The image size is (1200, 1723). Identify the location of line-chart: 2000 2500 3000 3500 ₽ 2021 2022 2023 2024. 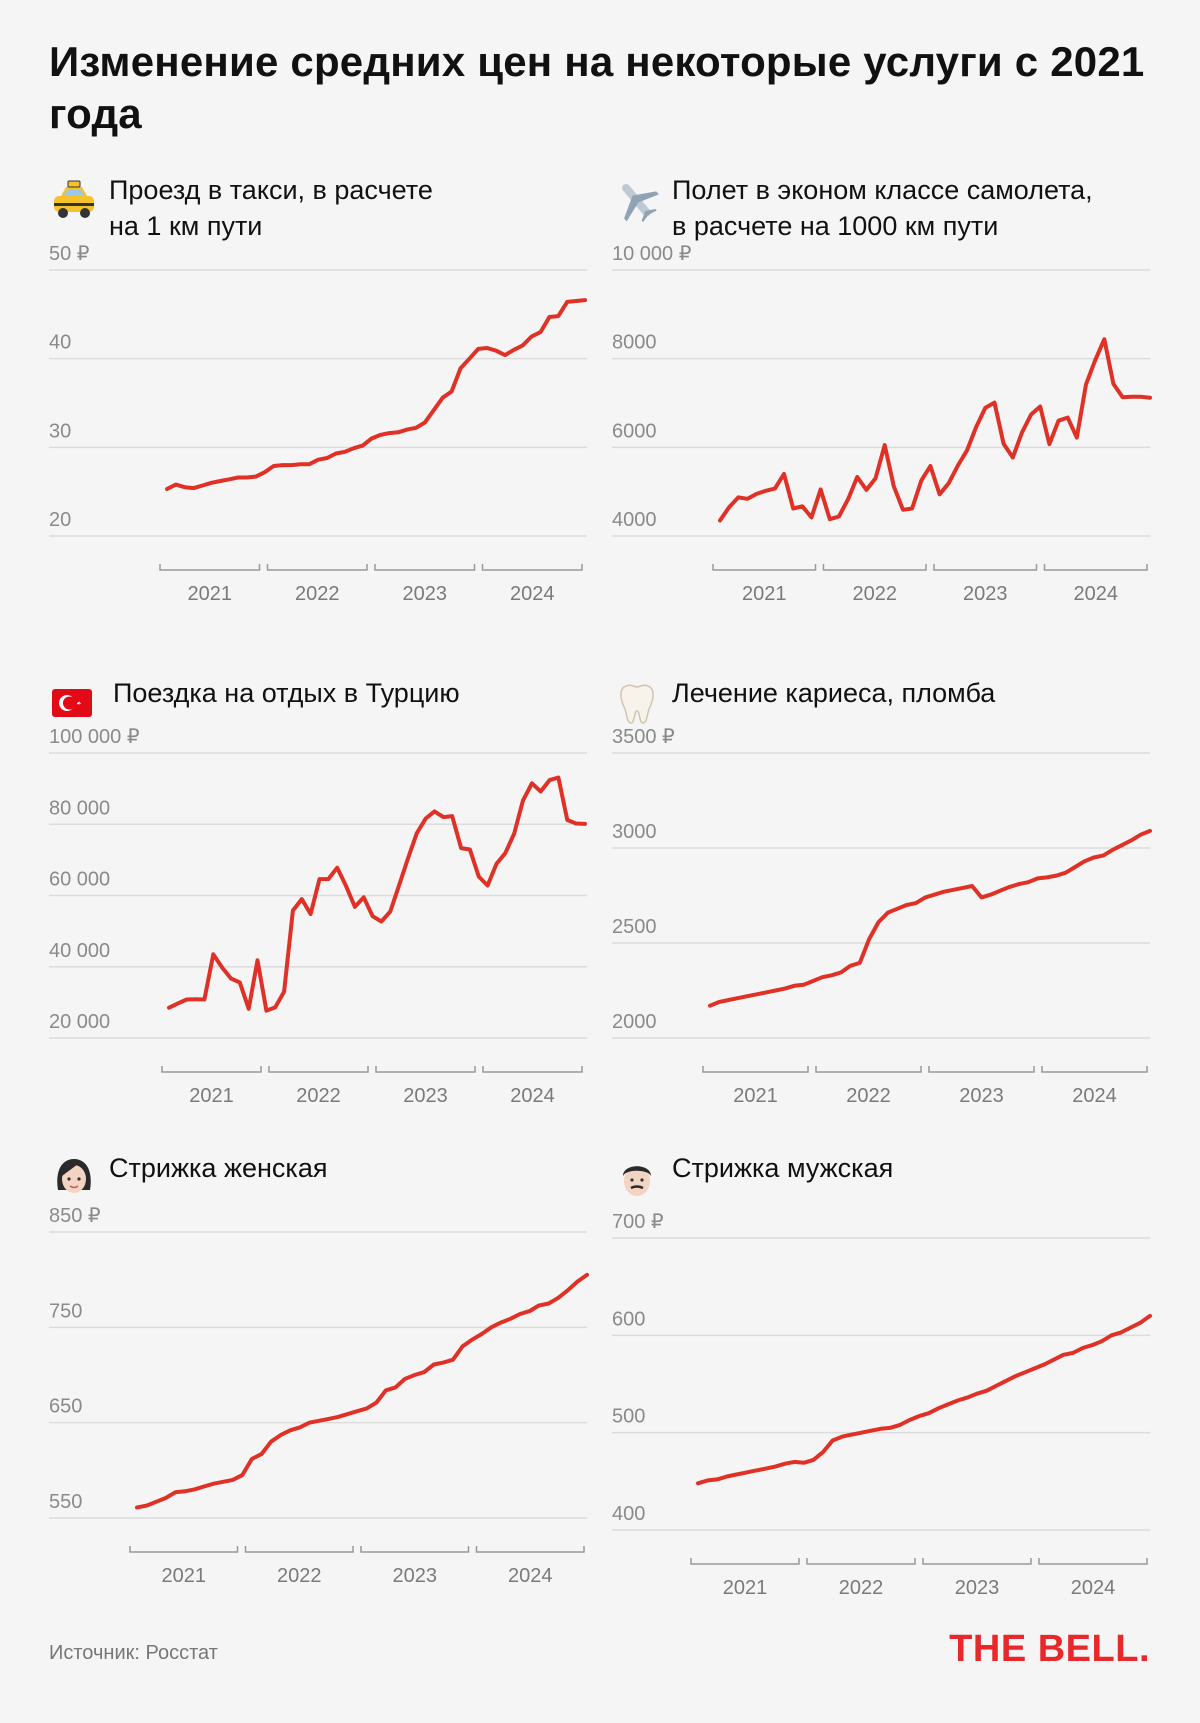
(882, 916).